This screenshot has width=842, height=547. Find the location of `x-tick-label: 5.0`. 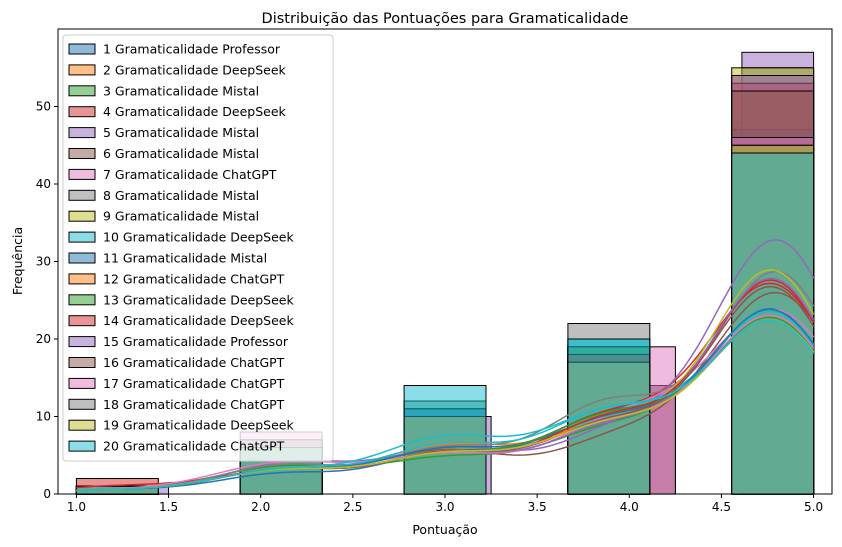

x-tick-label: 5.0 is located at coordinates (813, 507).